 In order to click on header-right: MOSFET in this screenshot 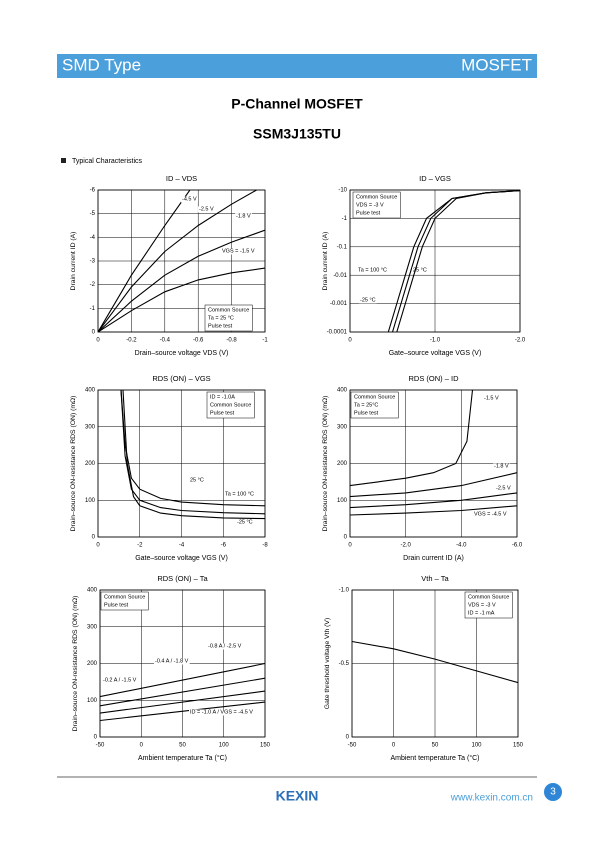, I will do `click(496, 64)`.